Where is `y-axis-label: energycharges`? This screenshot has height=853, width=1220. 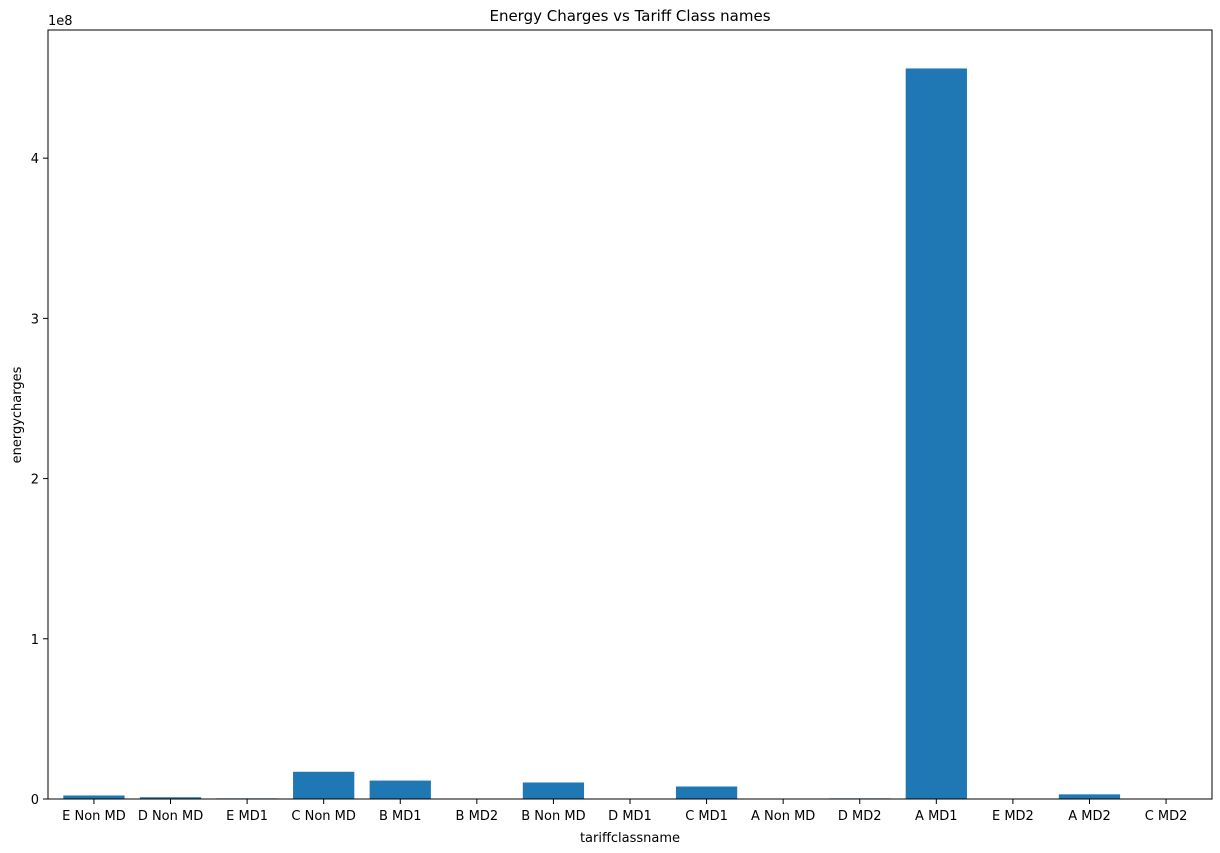 y-axis-label: energycharges is located at coordinates (17, 414).